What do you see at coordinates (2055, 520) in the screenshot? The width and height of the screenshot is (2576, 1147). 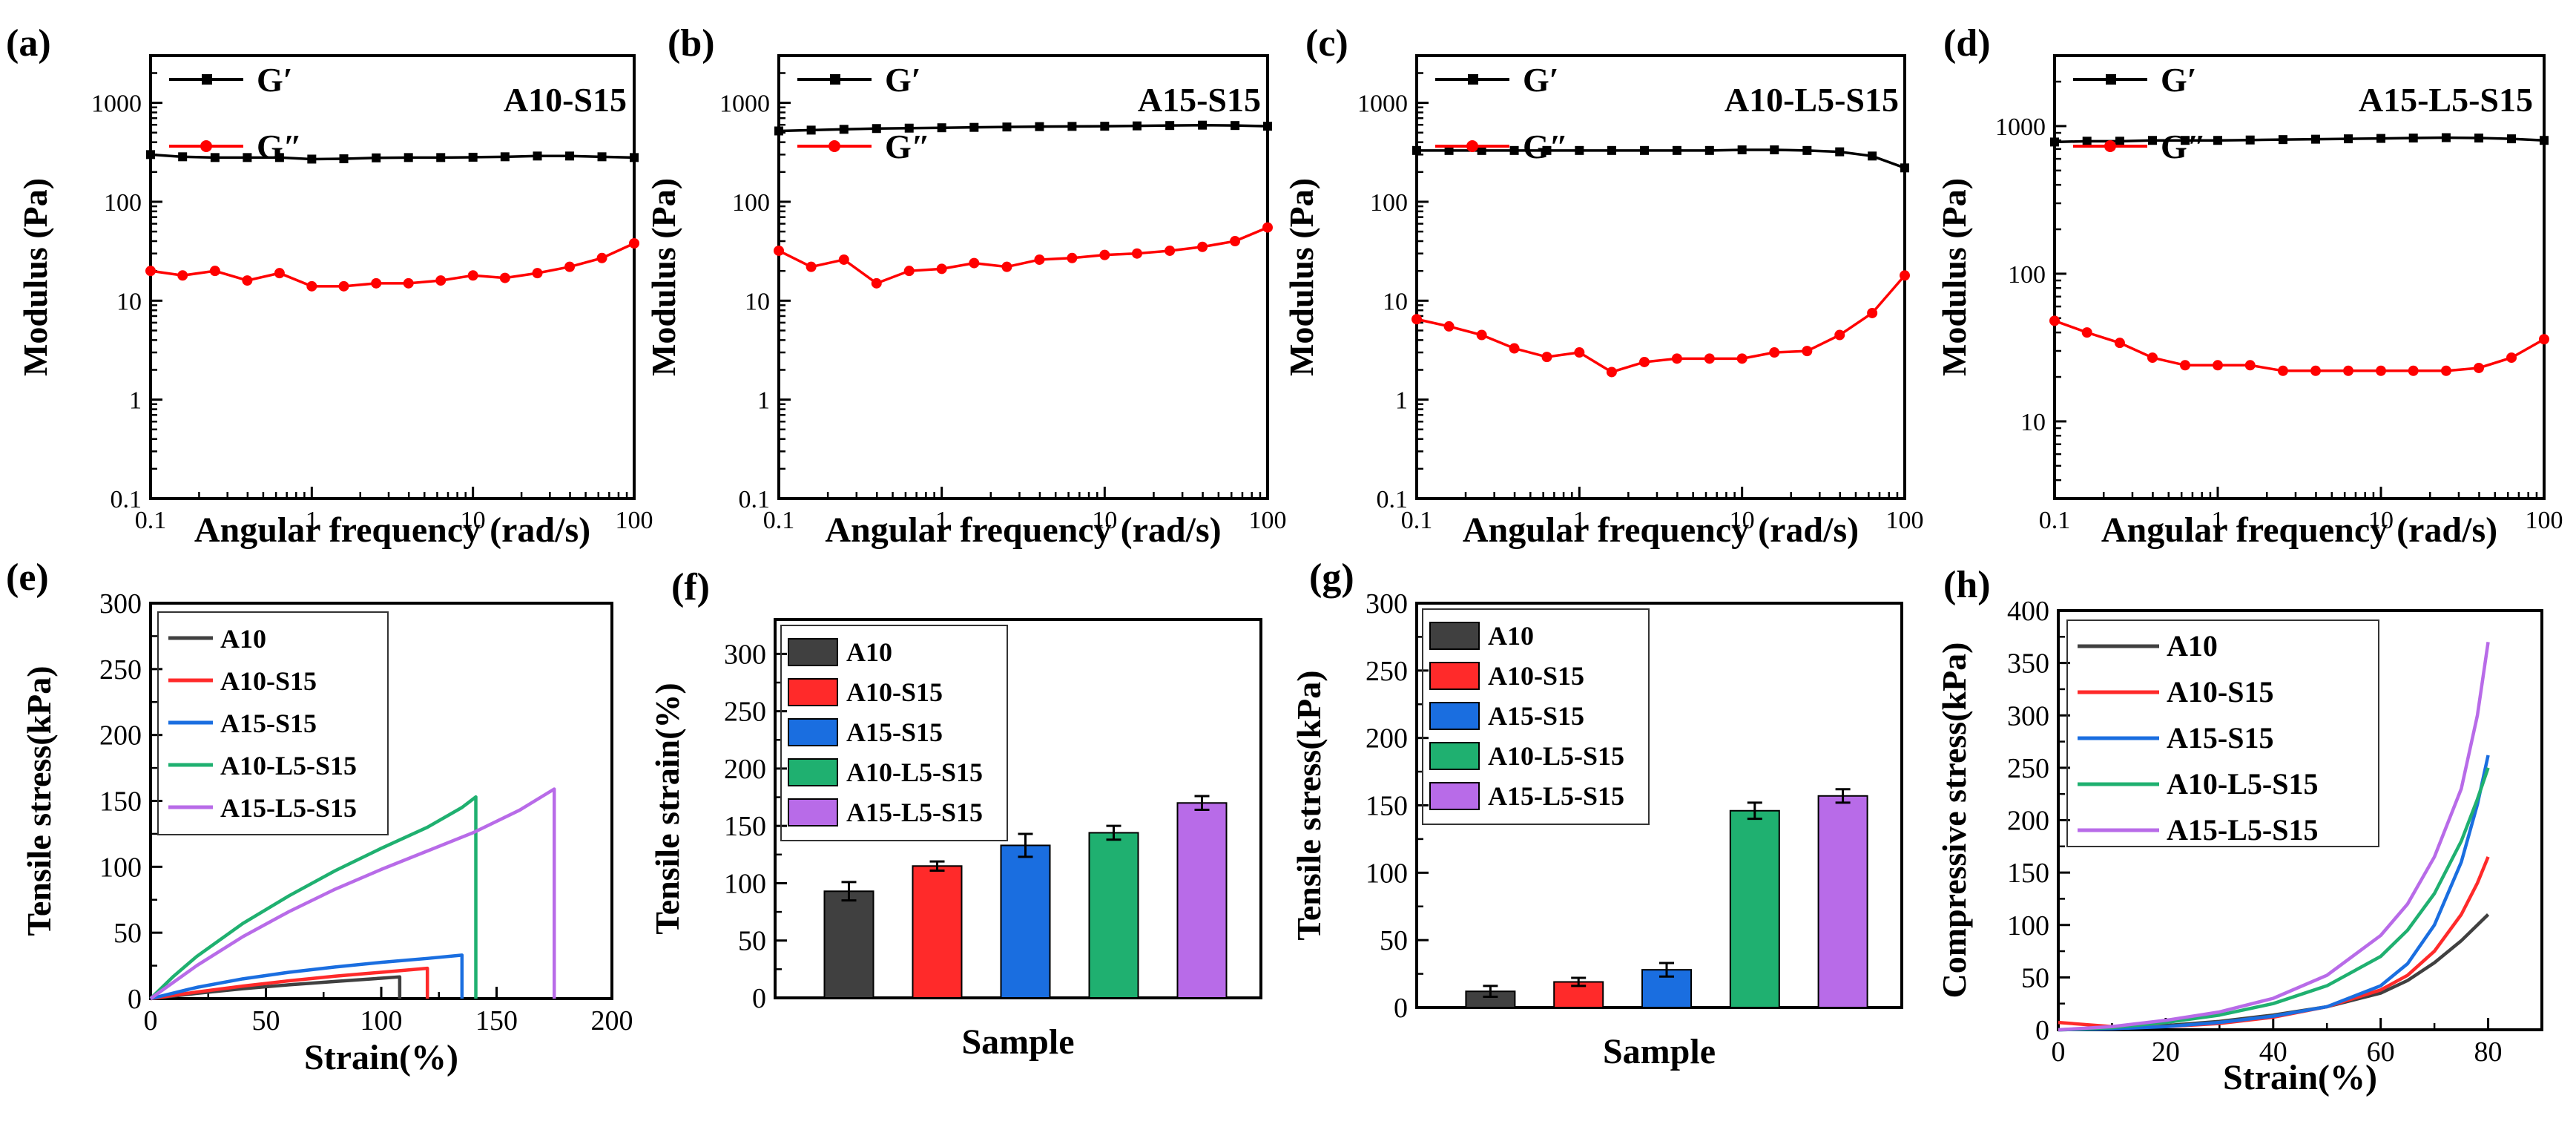 I see `x-tick-label-d: 0.1` at bounding box center [2055, 520].